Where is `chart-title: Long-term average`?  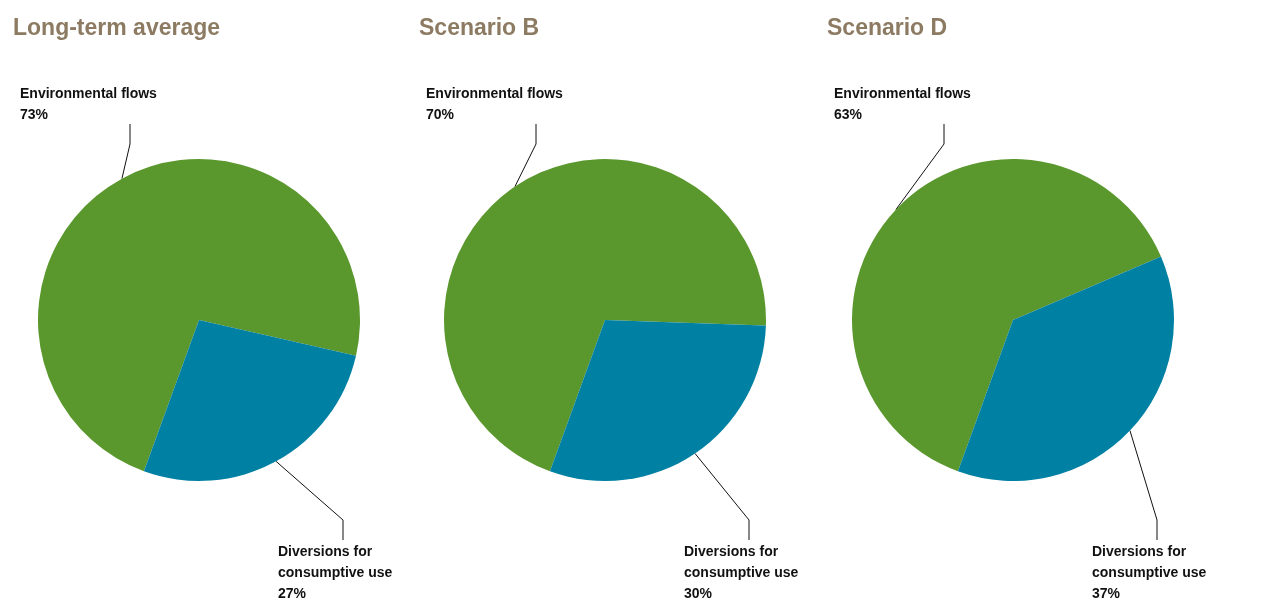 chart-title: Long-term average is located at coordinates (117, 26).